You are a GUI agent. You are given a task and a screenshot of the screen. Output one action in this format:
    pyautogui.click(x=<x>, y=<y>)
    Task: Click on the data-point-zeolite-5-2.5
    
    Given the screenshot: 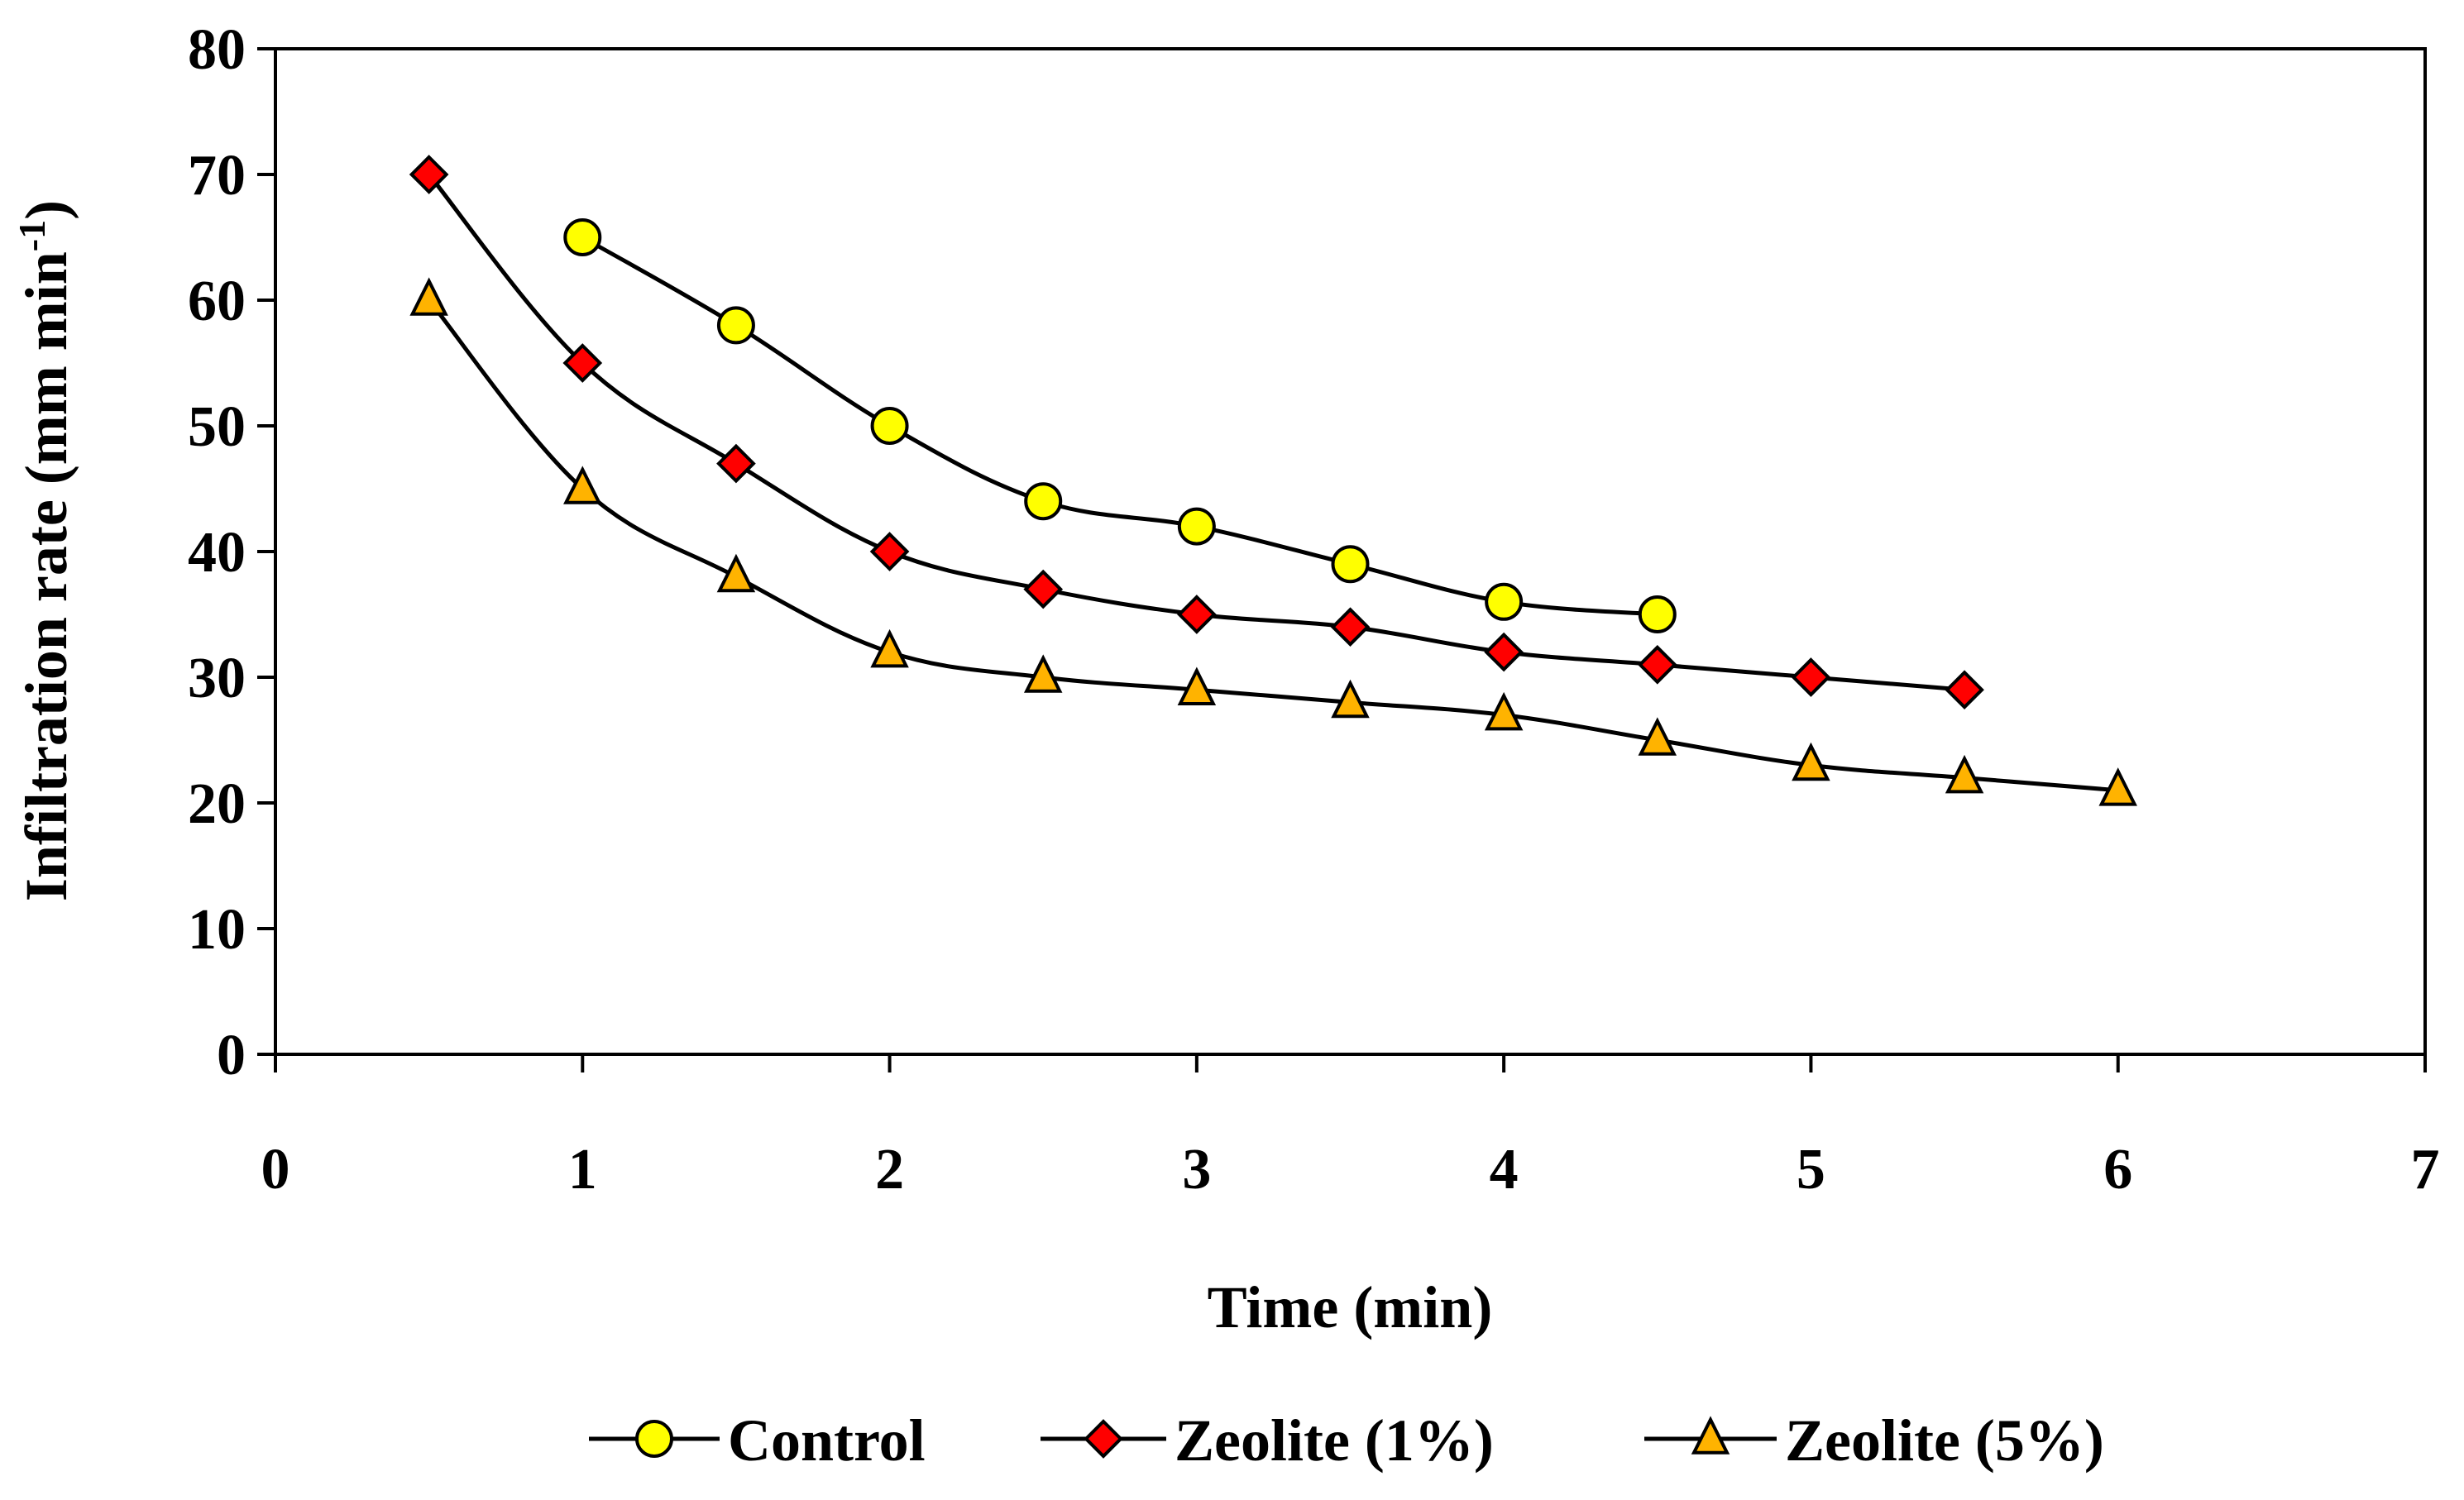 What is the action you would take?
    pyautogui.click(x=1043, y=673)
    